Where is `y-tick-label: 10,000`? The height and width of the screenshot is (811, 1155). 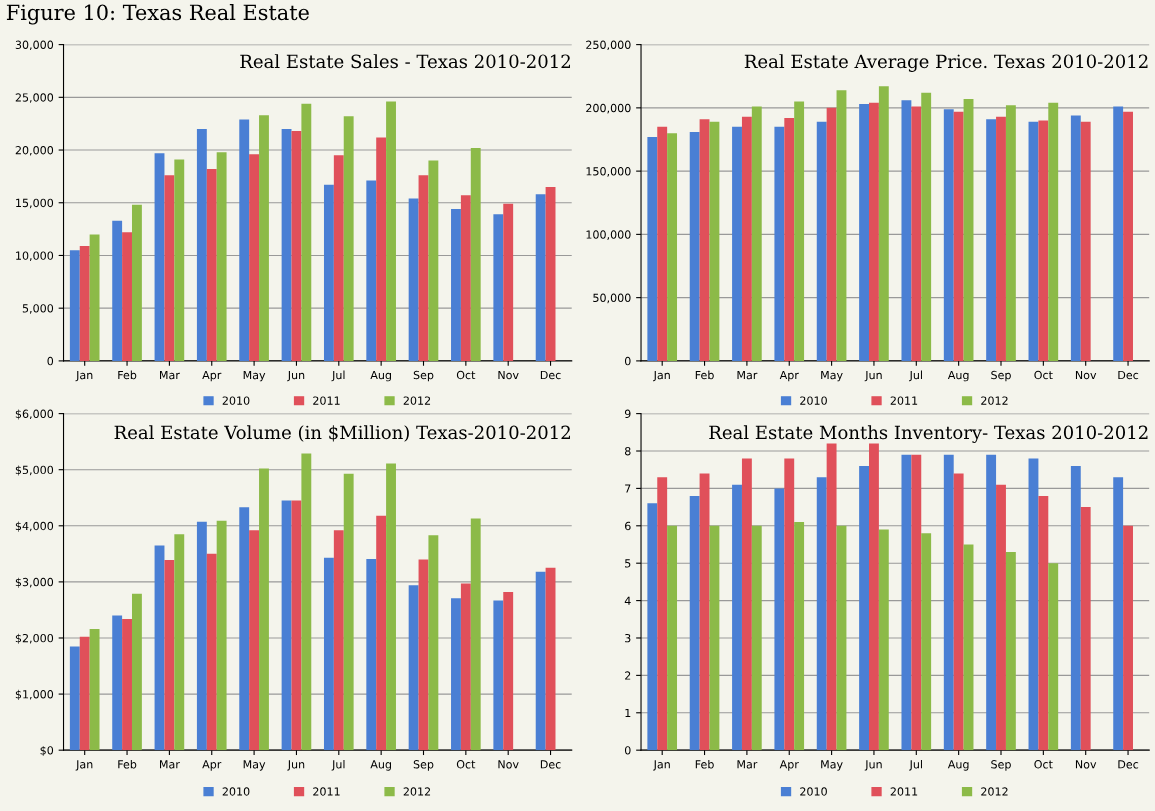
y-tick-label: 10,000 is located at coordinates (35, 256).